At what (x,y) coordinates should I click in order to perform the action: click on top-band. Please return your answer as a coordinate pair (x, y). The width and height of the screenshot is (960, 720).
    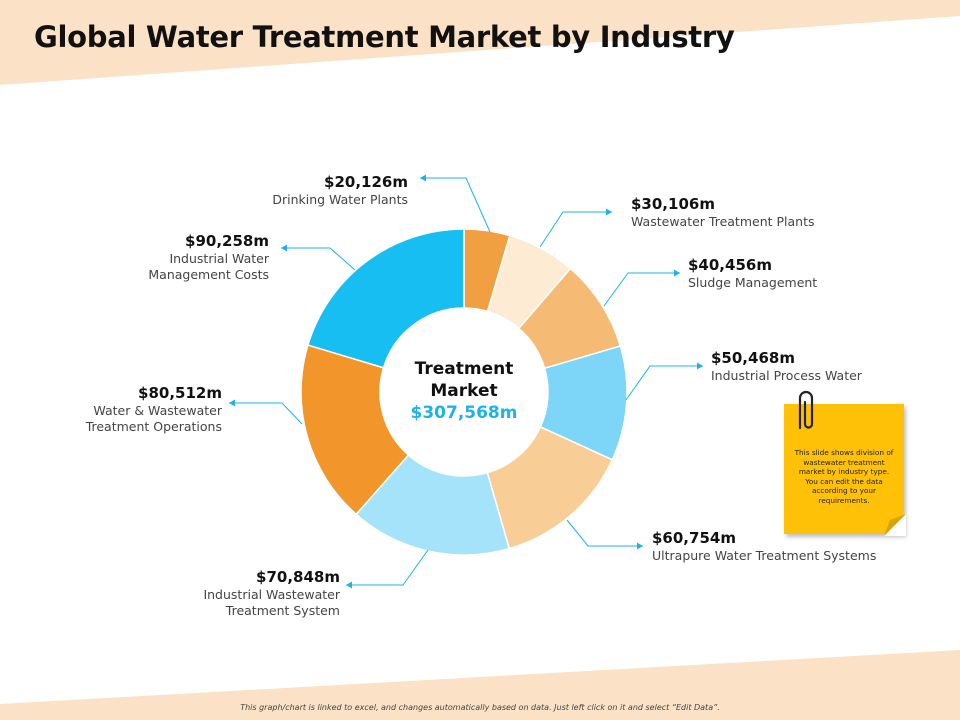
    Looking at the image, I should click on (480, 42).